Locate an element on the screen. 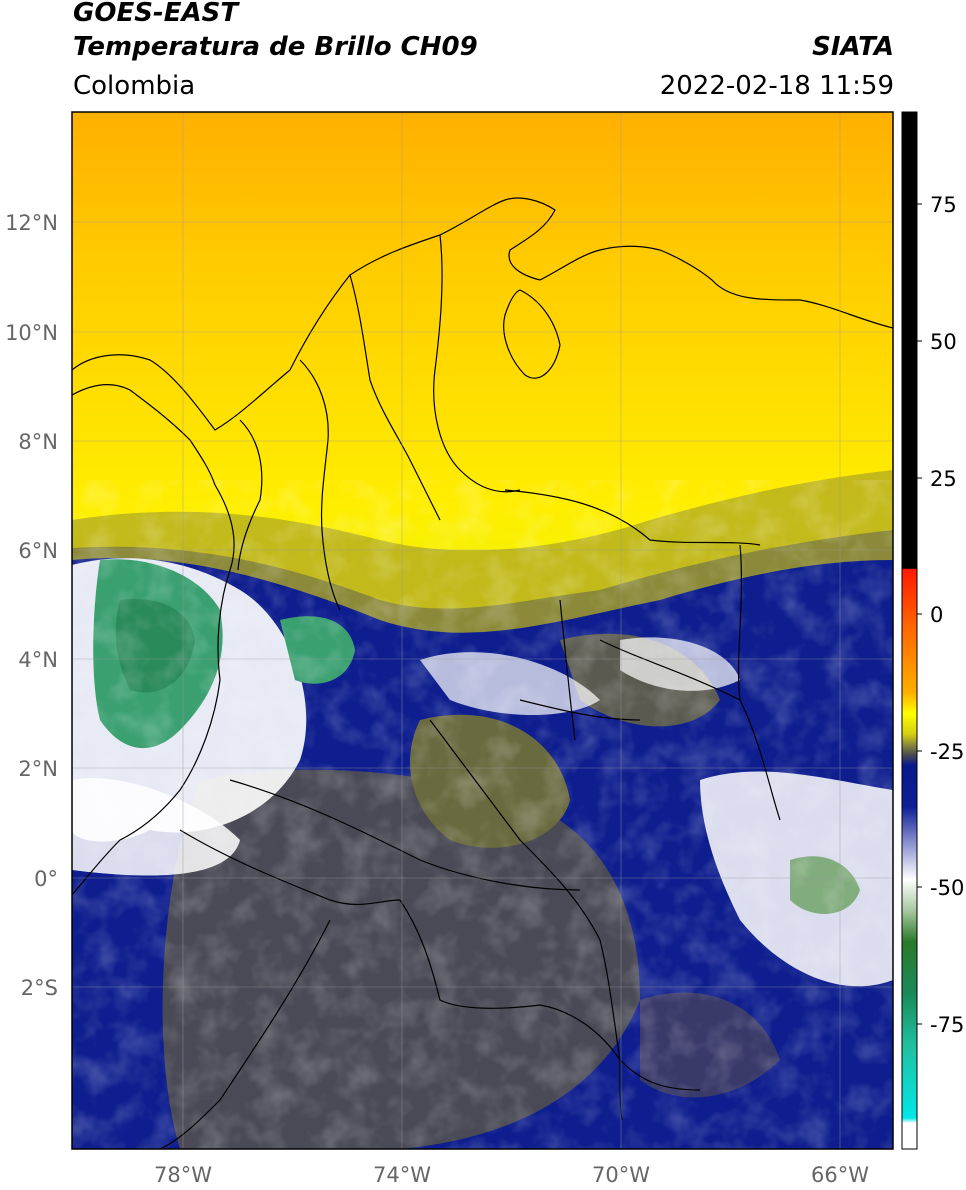  channel-title: Temperatura de Brillo CH09 is located at coordinates (275, 47).